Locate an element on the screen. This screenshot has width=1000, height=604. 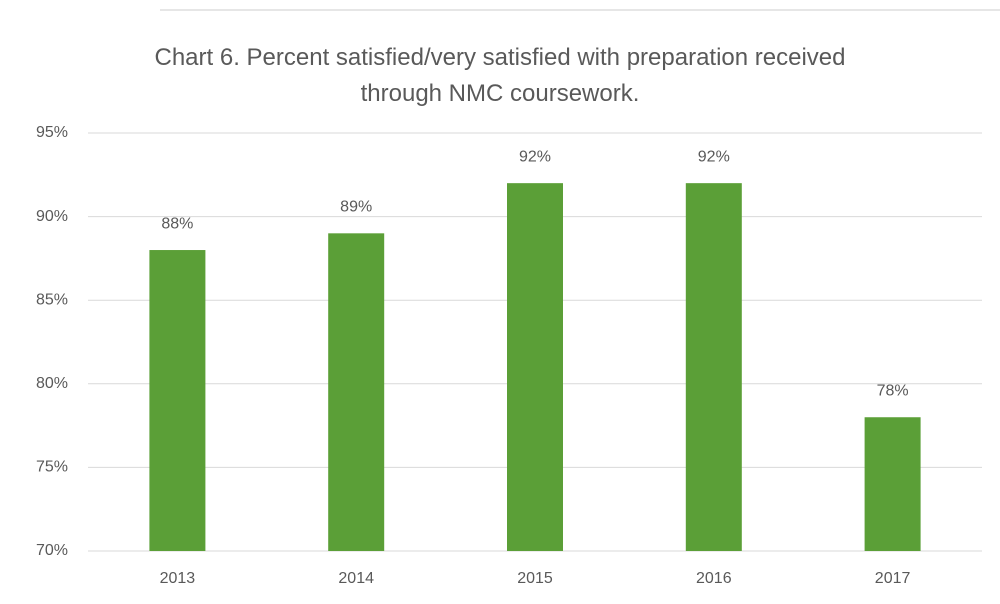
y-tick-label: 90% is located at coordinates (52, 216).